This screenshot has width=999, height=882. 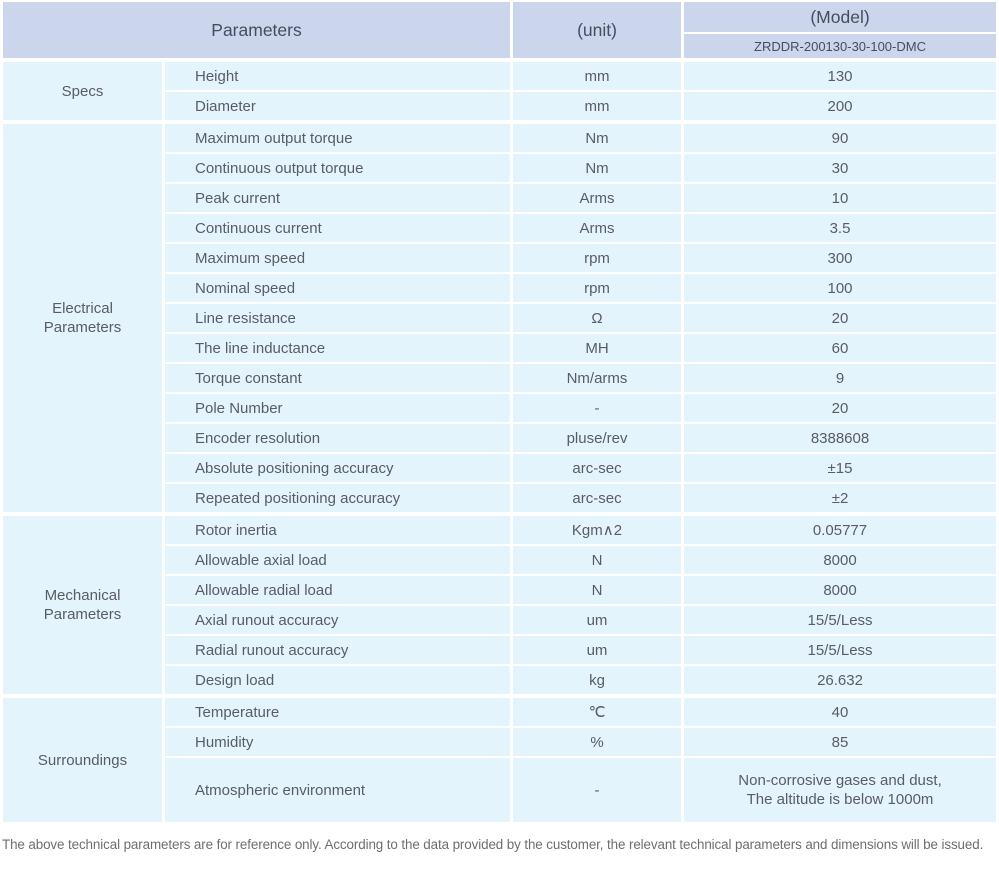 I want to click on header-row: Parameters (unit) (Model), so click(x=500, y=30).